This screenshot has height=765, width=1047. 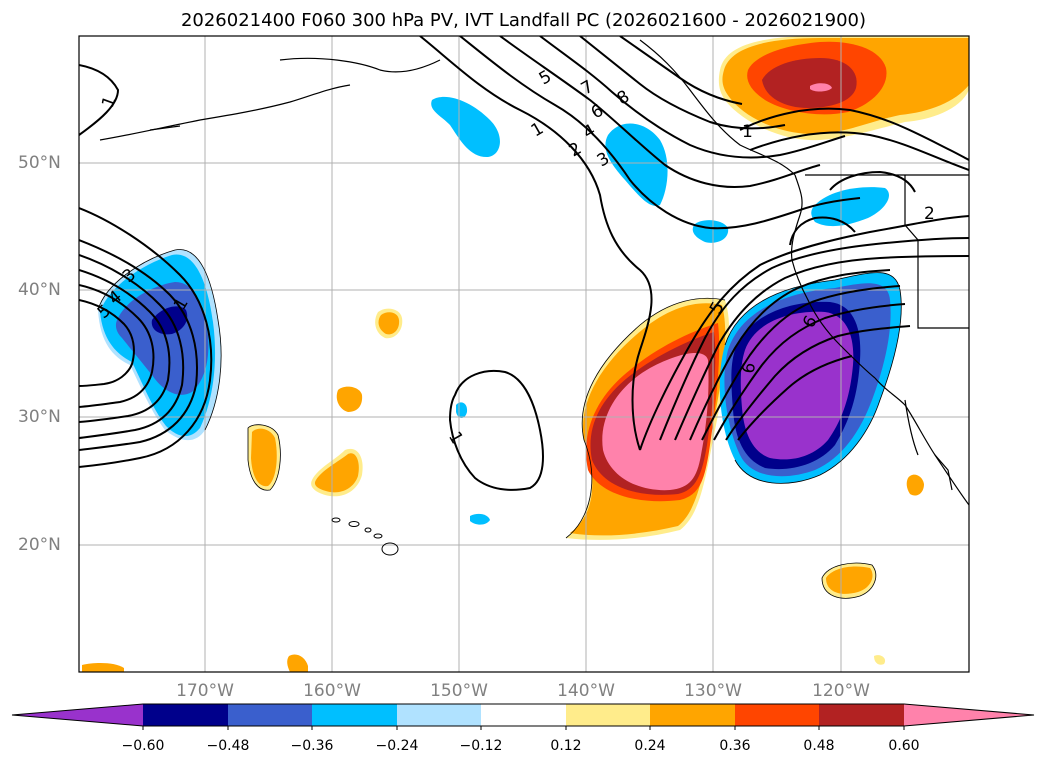 What do you see at coordinates (77, 715) in the screenshot?
I see `colorbar-extend-low` at bounding box center [77, 715].